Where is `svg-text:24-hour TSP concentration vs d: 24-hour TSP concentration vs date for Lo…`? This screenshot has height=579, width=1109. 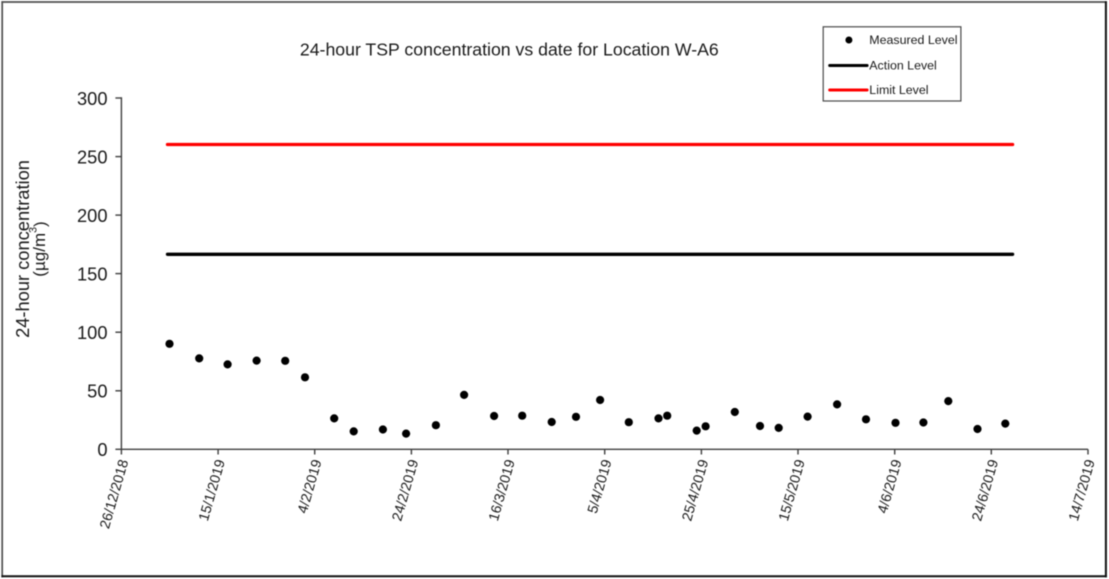 svg-text:24-hour TSP concentration vs d: 24-hour TSP concentration vs date for Lo… is located at coordinates (509, 50).